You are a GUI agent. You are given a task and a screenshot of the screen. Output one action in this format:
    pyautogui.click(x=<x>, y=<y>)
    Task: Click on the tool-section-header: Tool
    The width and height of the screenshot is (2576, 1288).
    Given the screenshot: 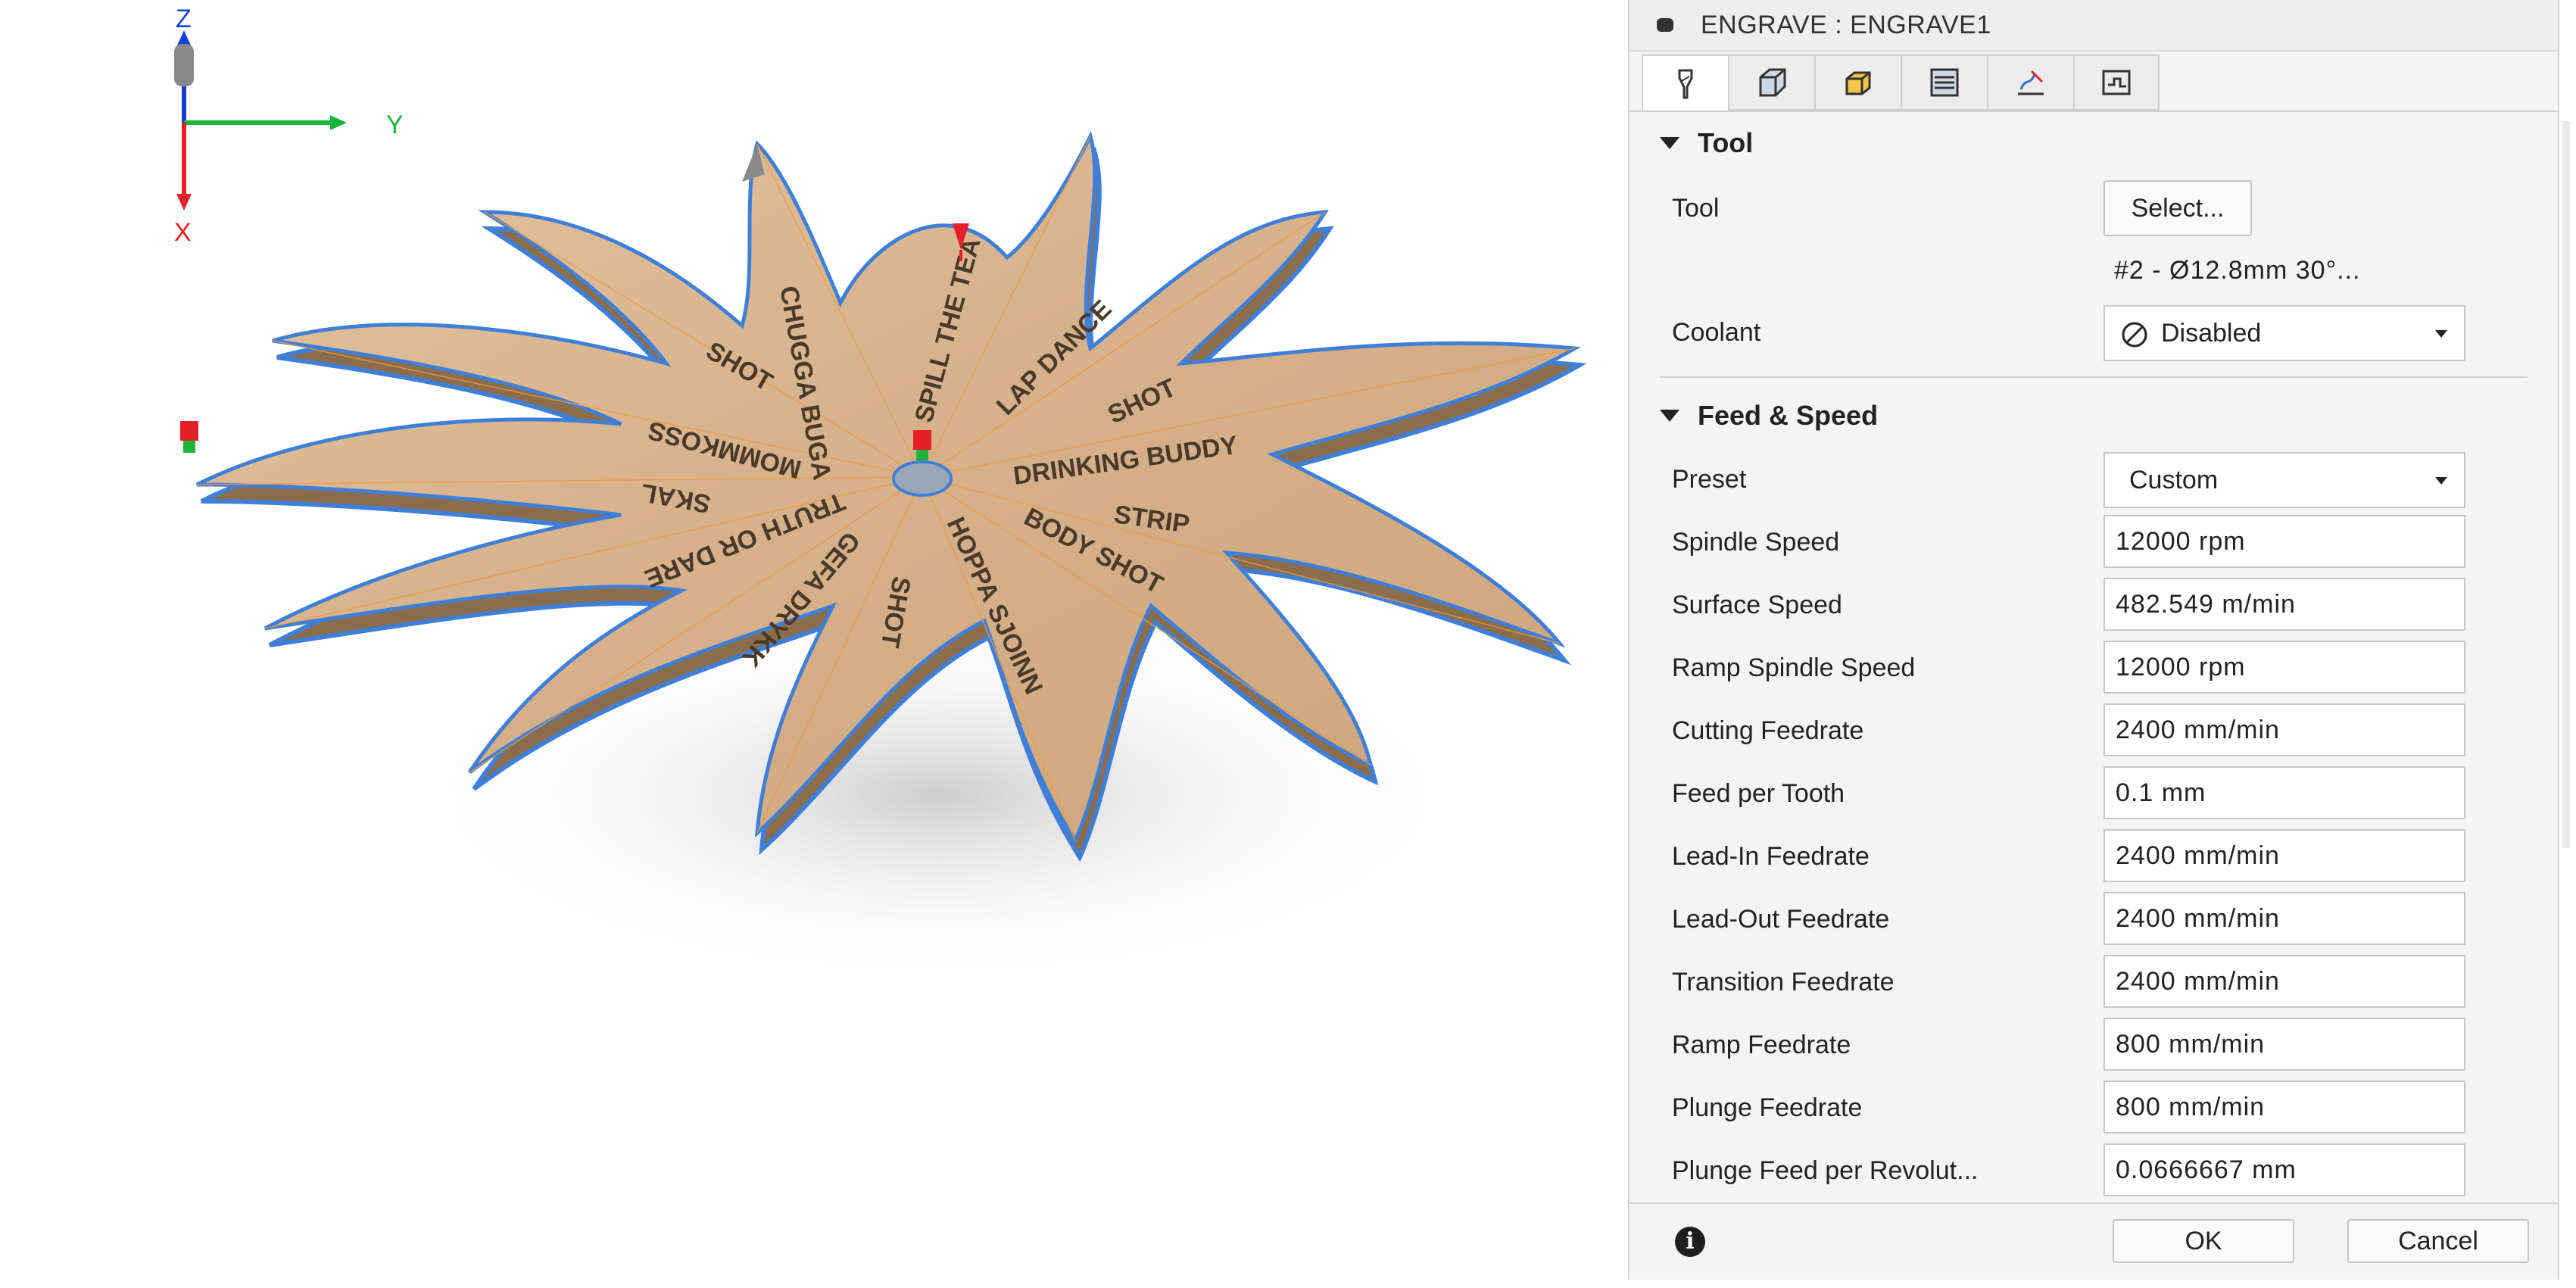 What is the action you would take?
    pyautogui.click(x=1706, y=143)
    